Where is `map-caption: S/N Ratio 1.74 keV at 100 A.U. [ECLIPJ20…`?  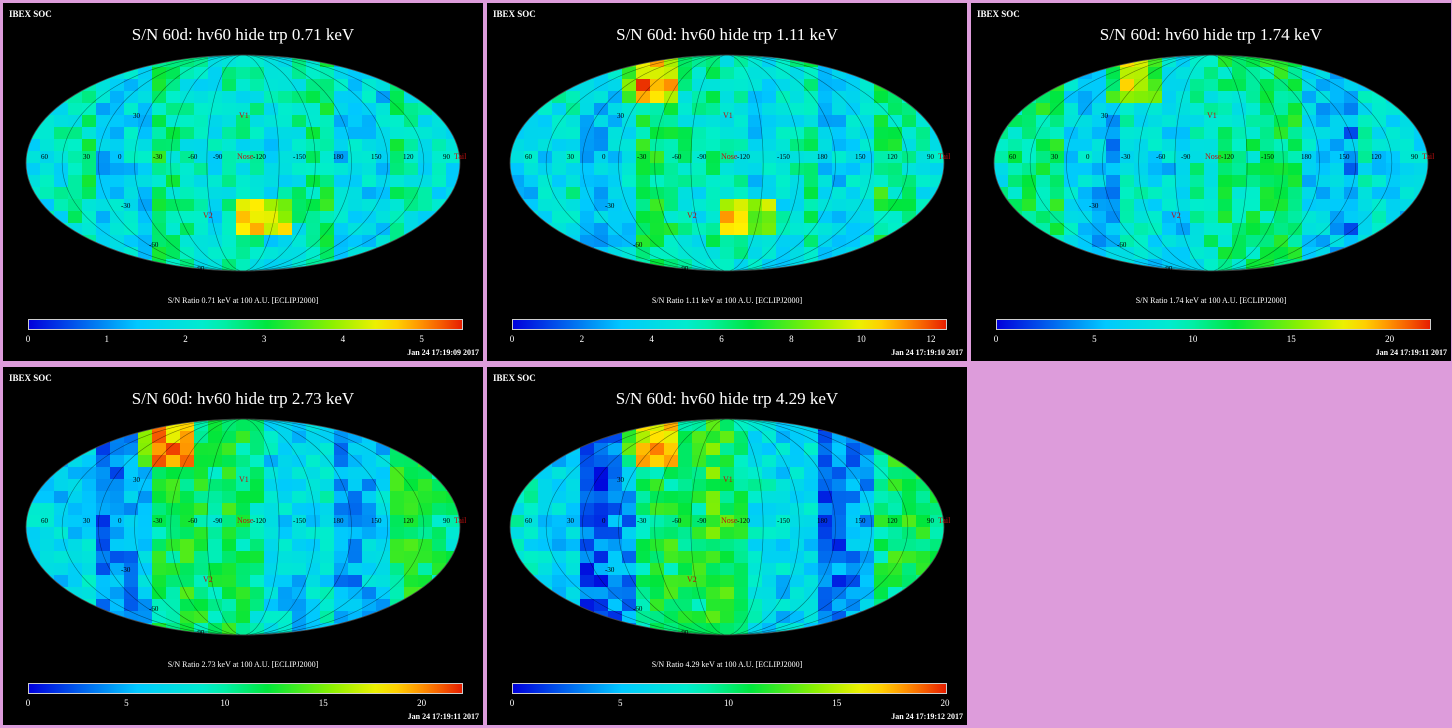 map-caption: S/N Ratio 1.74 keV at 100 A.U. [ECLIPJ20… is located at coordinates (1211, 300).